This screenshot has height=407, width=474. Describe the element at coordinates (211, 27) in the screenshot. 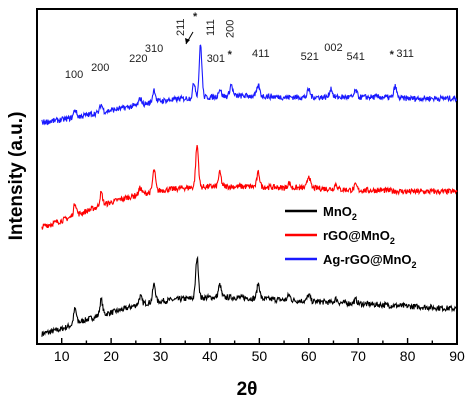

I see `peak-label: 111` at that location.